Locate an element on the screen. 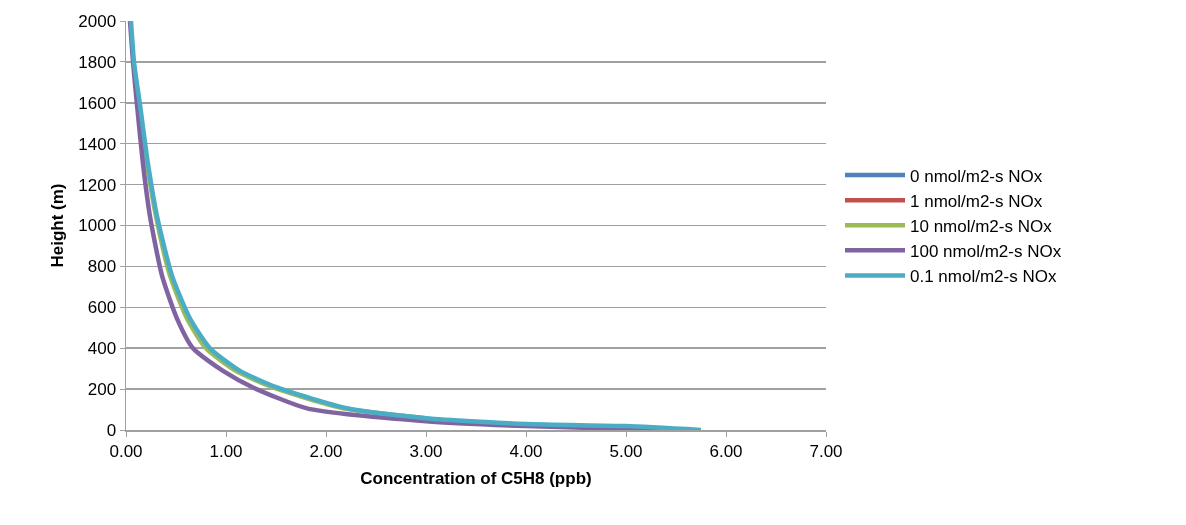 The height and width of the screenshot is (525, 1186). x-axis-title: Concentration of C5H8 (ppb) is located at coordinates (476, 479).